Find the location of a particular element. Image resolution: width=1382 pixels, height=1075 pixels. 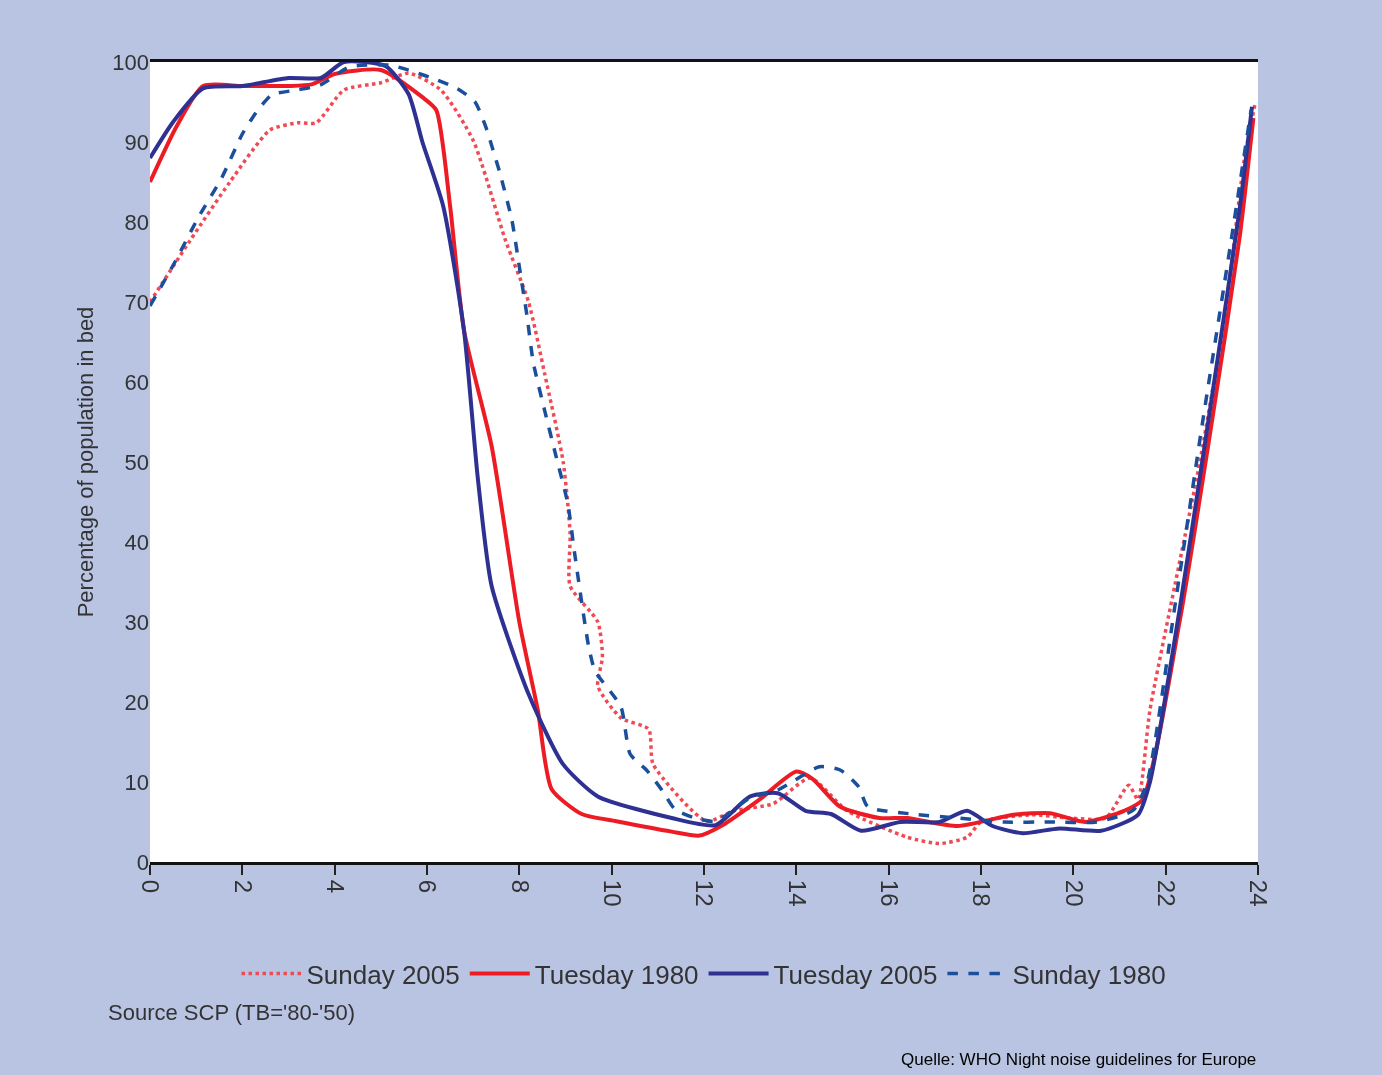

x-tick-label: 6 is located at coordinates (428, 886).